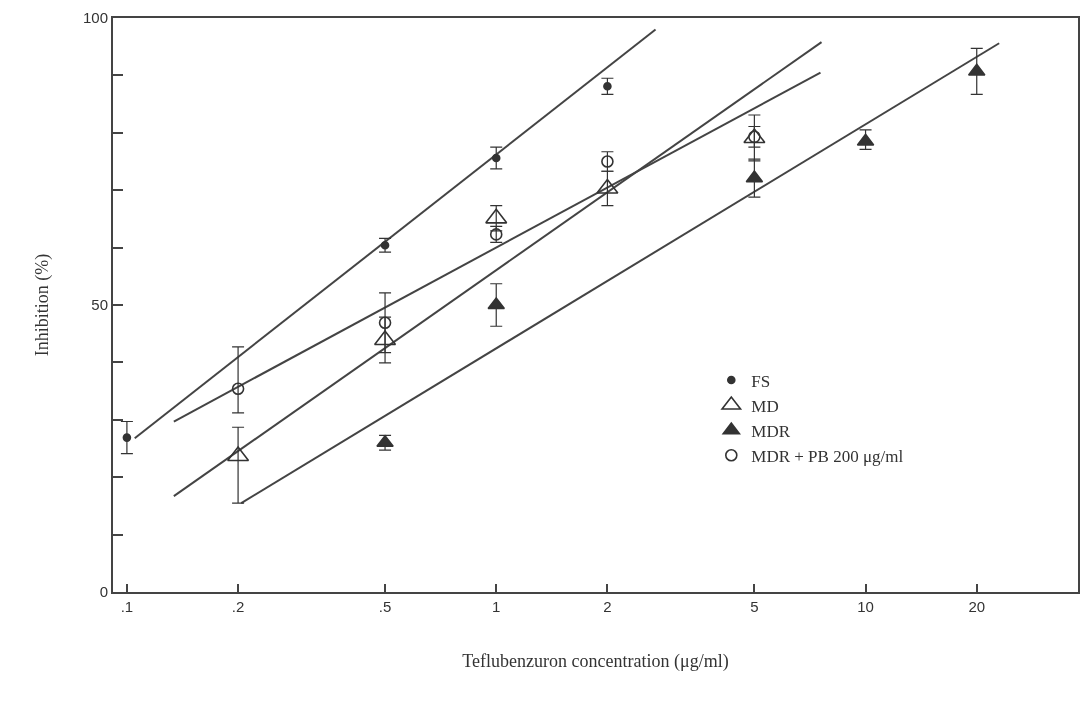 This screenshot has width=1080, height=701. What do you see at coordinates (754, 606) in the screenshot?
I see `x-tick-label: 5` at bounding box center [754, 606].